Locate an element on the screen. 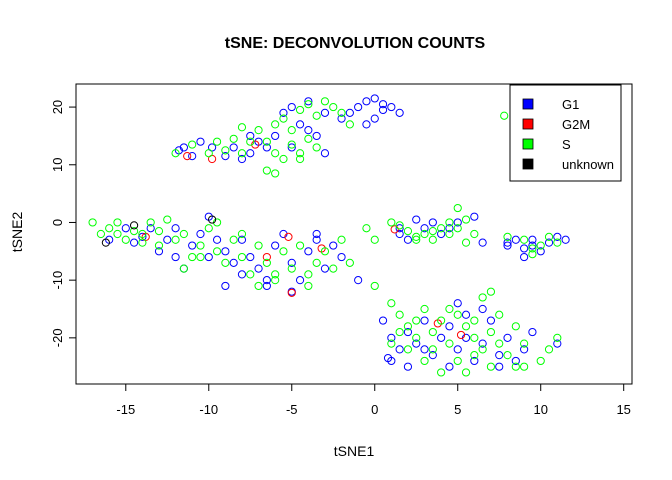 Image resolution: width=672 pixels, height=480 pixels. chart-title: tSNE: DECONVOLUTION COUNTS is located at coordinates (355, 43).